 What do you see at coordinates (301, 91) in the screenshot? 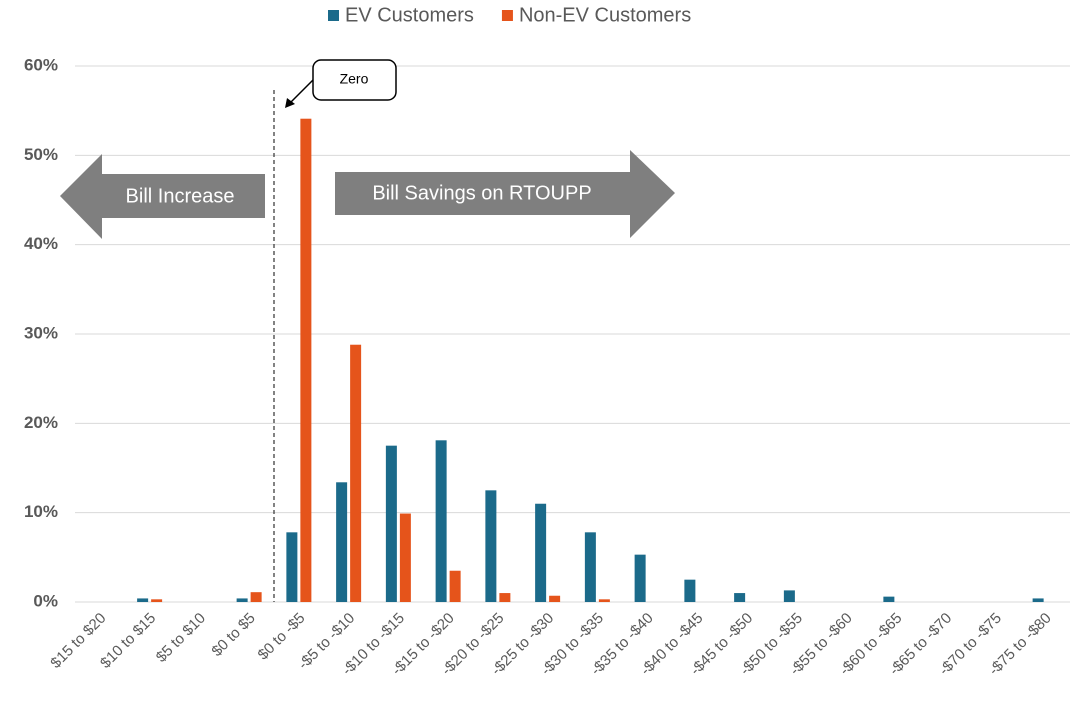
I see `callout-pointer` at bounding box center [301, 91].